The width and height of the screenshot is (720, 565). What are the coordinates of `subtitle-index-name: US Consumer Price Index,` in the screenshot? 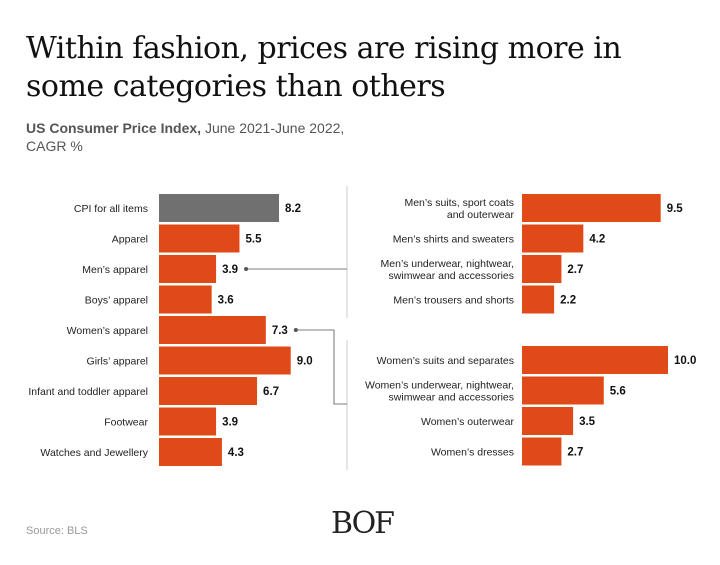 It's located at (114, 128).